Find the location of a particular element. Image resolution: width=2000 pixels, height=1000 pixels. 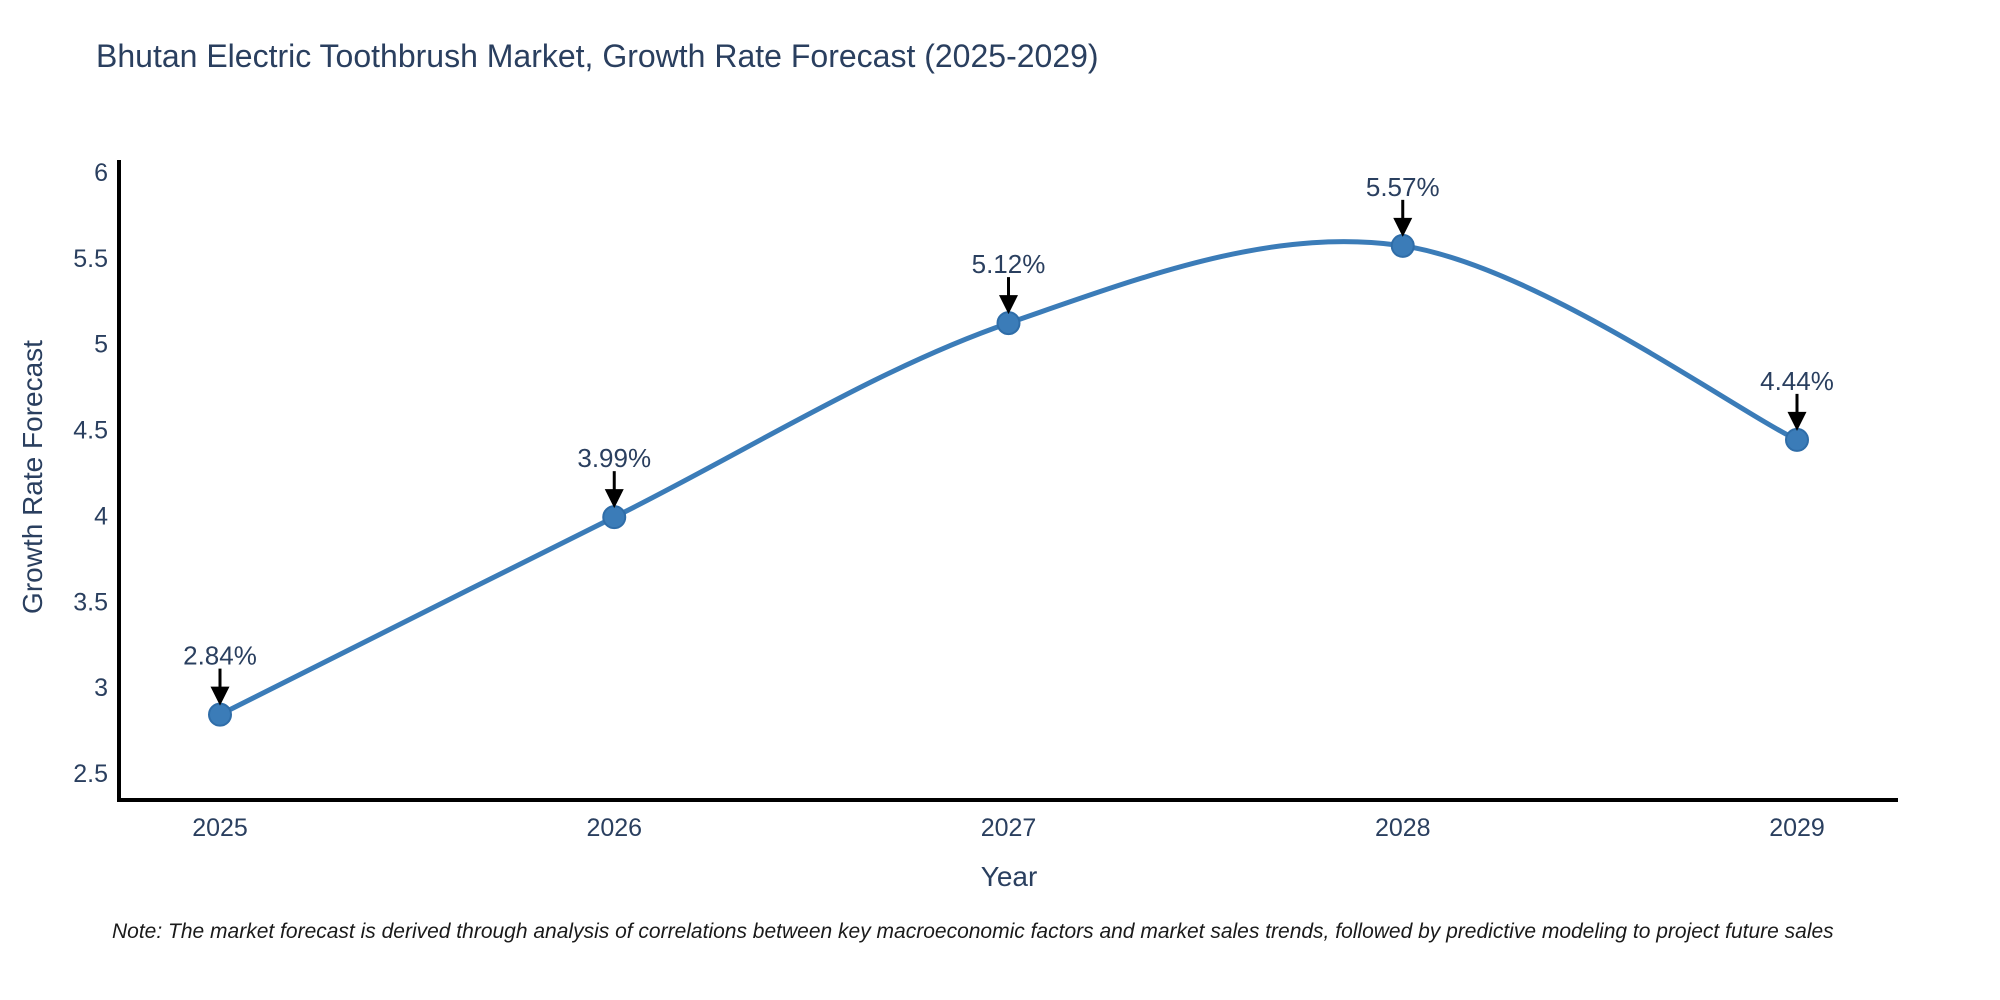

x-tick-label: 2029 is located at coordinates (1797, 828).